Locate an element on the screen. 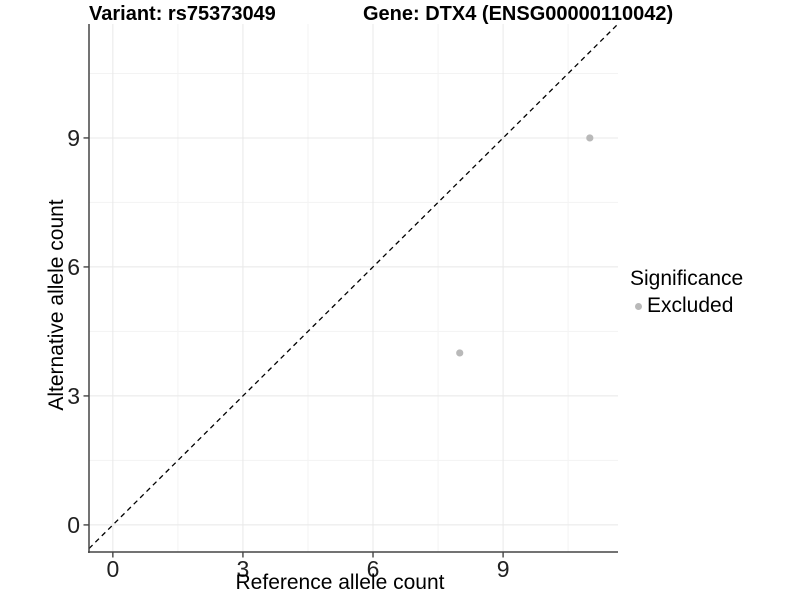 The image size is (800, 600). x-tick-label: 9 is located at coordinates (503, 569).